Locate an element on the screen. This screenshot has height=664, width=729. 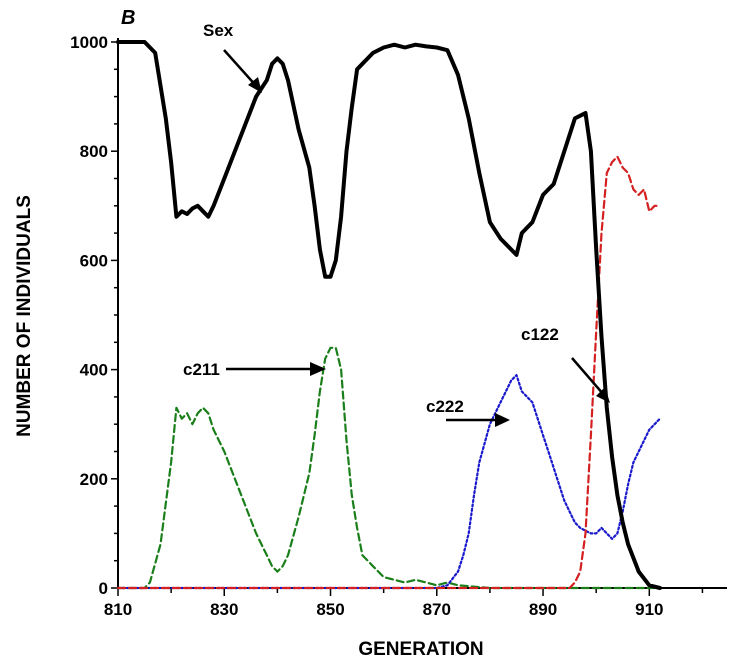
y-tick-label: 1000 is located at coordinates (89, 42).